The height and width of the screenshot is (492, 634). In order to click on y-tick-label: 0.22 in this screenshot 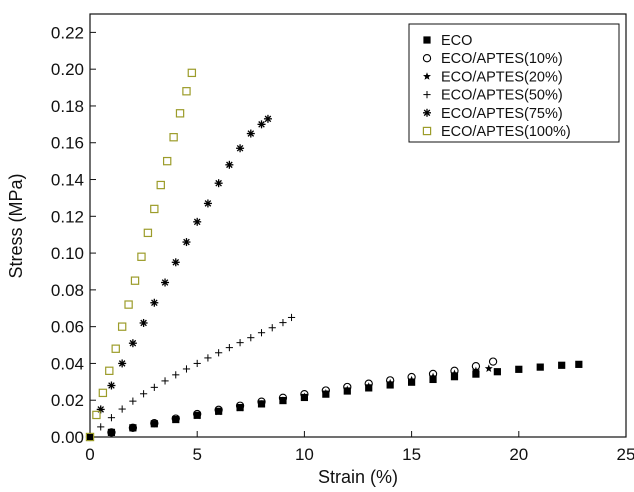, I will do `click(67, 32)`.